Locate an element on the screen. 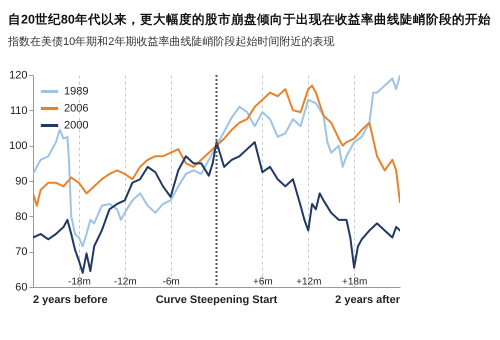  y-tick-label: 90 is located at coordinates (21, 182).